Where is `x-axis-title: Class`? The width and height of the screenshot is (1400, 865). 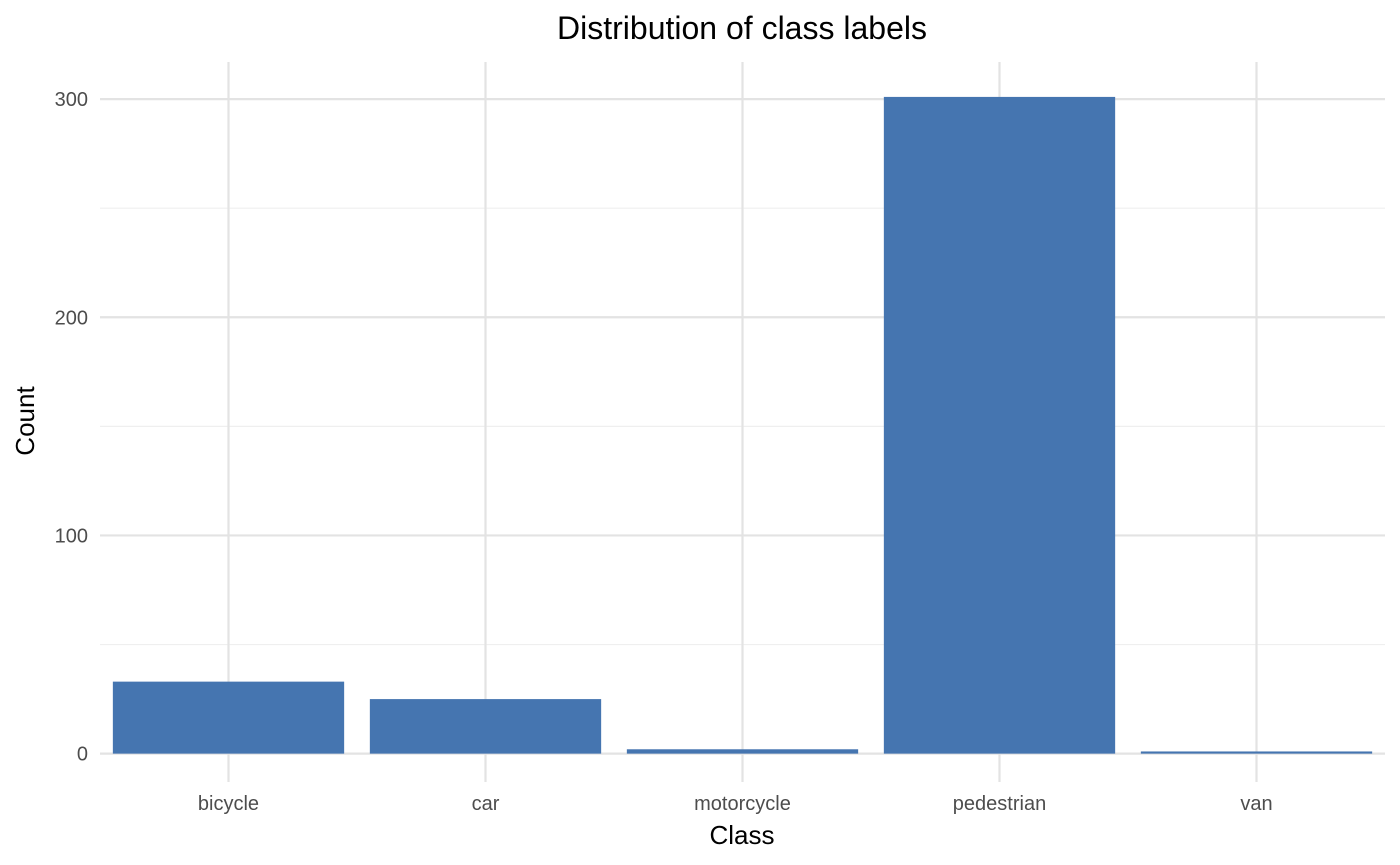 x-axis-title: Class is located at coordinates (741, 835).